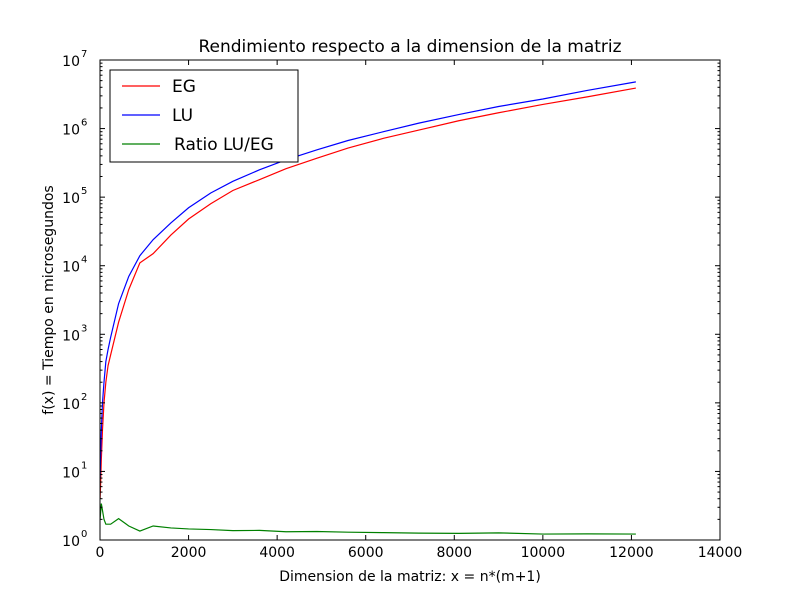  What do you see at coordinates (84, 465) in the screenshot?
I see `y-tick-exponent: 1` at bounding box center [84, 465].